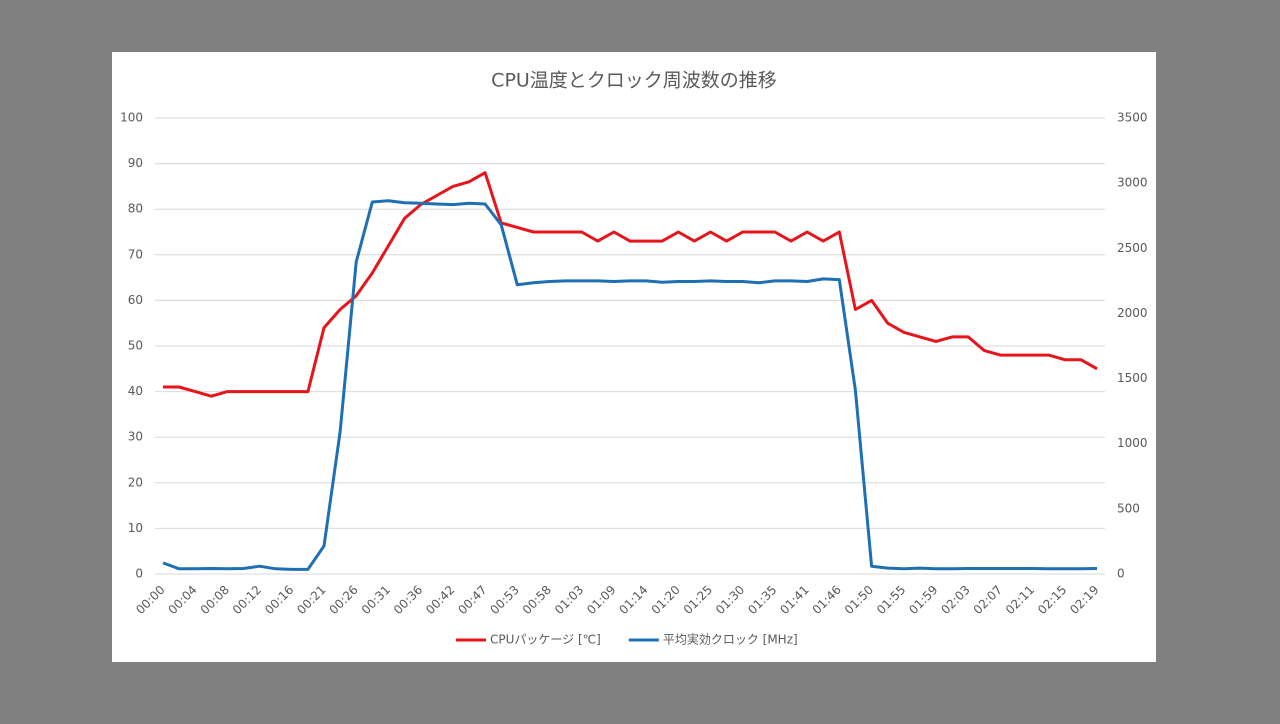  I want to click on y-tick-label: 100, so click(131, 118).